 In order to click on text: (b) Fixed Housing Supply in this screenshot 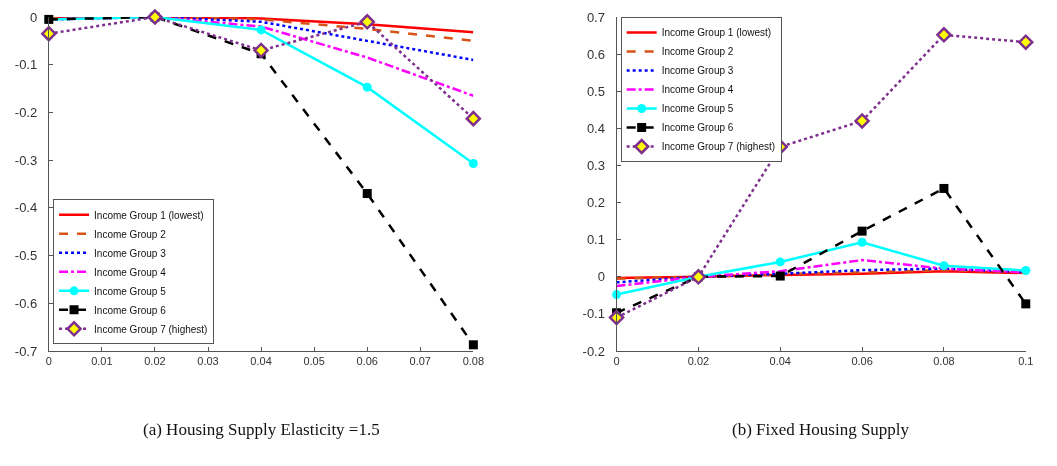, I will do `click(821, 429)`.